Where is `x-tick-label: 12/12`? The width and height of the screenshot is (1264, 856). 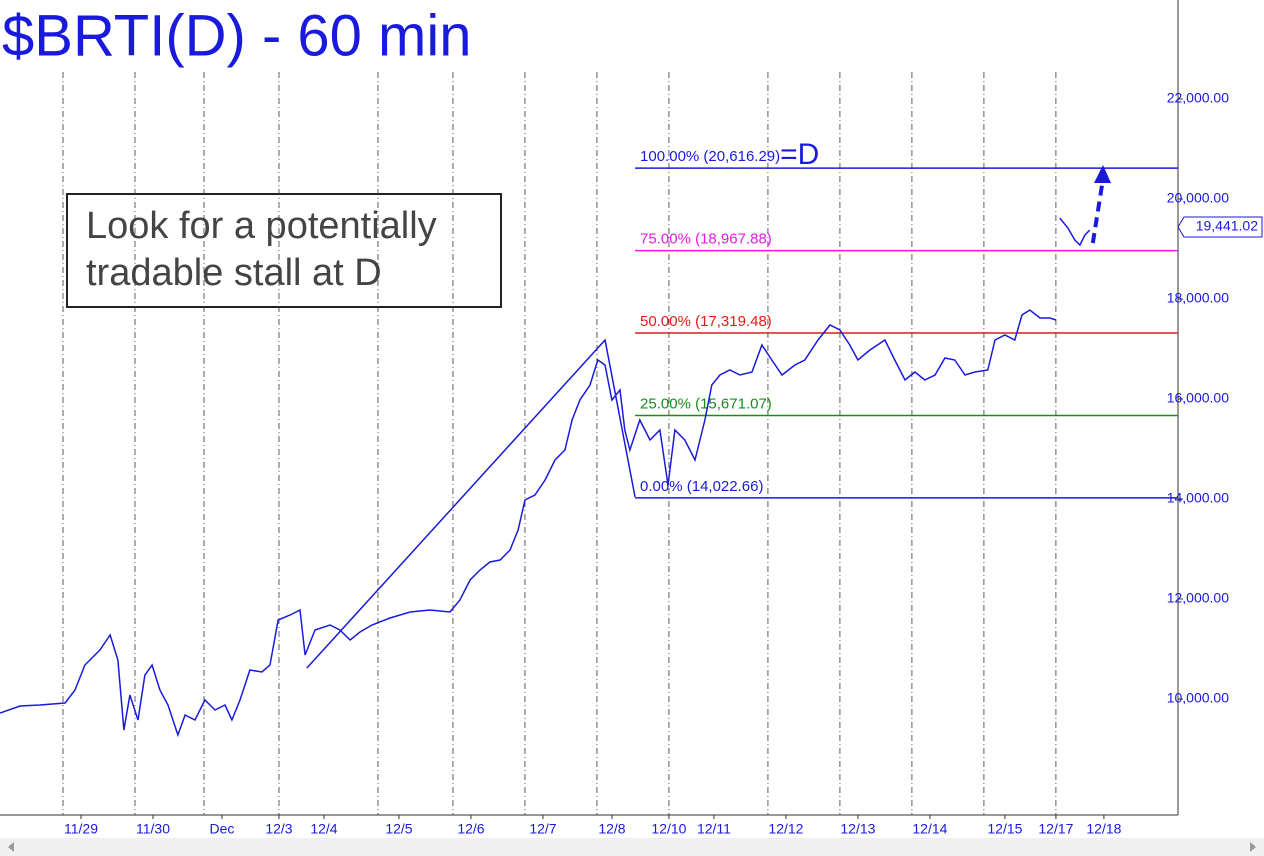
x-tick-label: 12/12 is located at coordinates (785, 829).